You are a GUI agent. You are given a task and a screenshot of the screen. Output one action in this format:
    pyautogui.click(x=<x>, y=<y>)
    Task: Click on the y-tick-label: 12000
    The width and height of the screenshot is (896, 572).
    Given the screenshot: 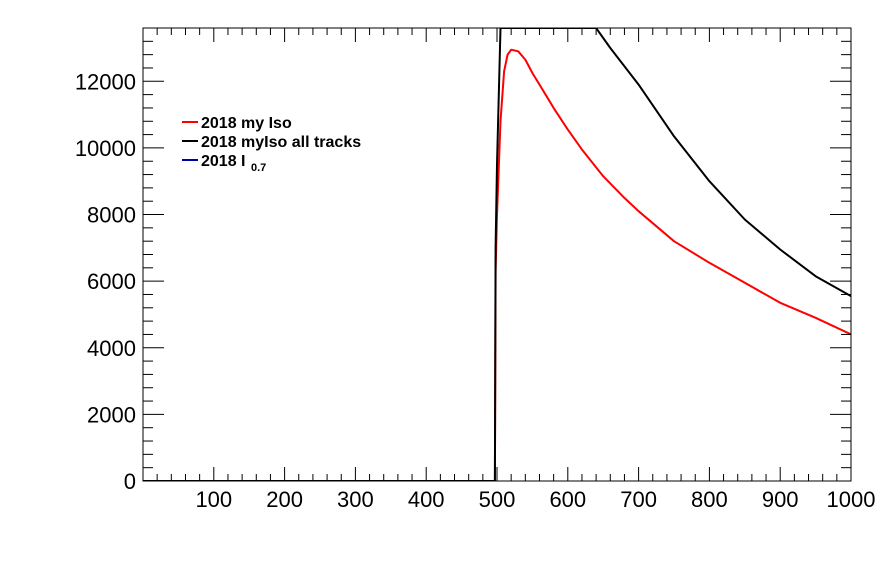 What is the action you would take?
    pyautogui.click(x=105, y=81)
    